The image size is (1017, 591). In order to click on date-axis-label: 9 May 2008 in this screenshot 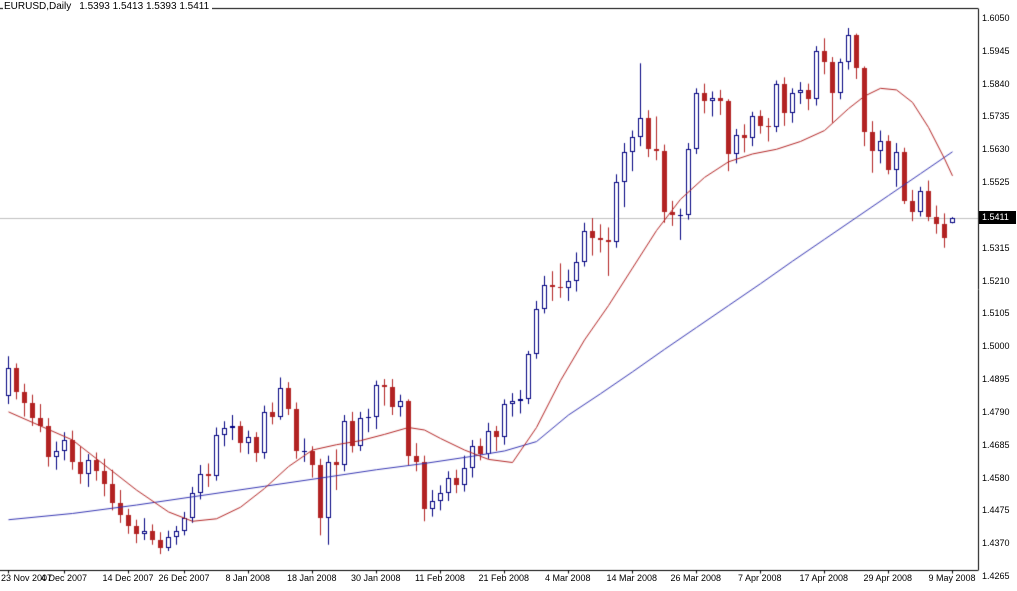, I will do `click(952, 578)`.